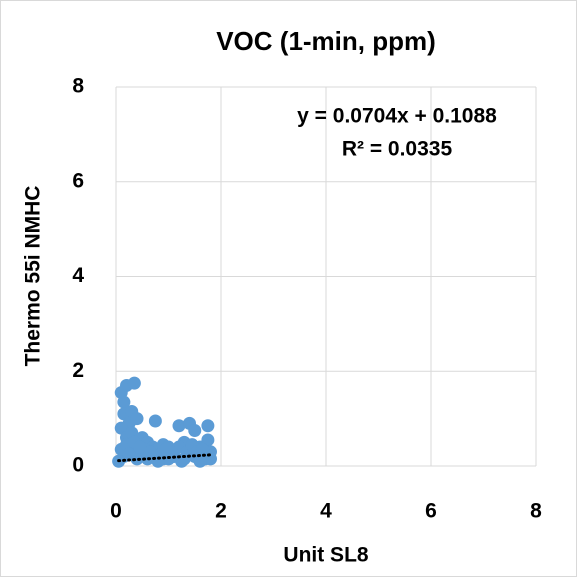 Image resolution: width=577 pixels, height=582 pixels. Describe the element at coordinates (397, 149) in the screenshot. I see `trendline-r-squared: R² = 0.0335` at that location.